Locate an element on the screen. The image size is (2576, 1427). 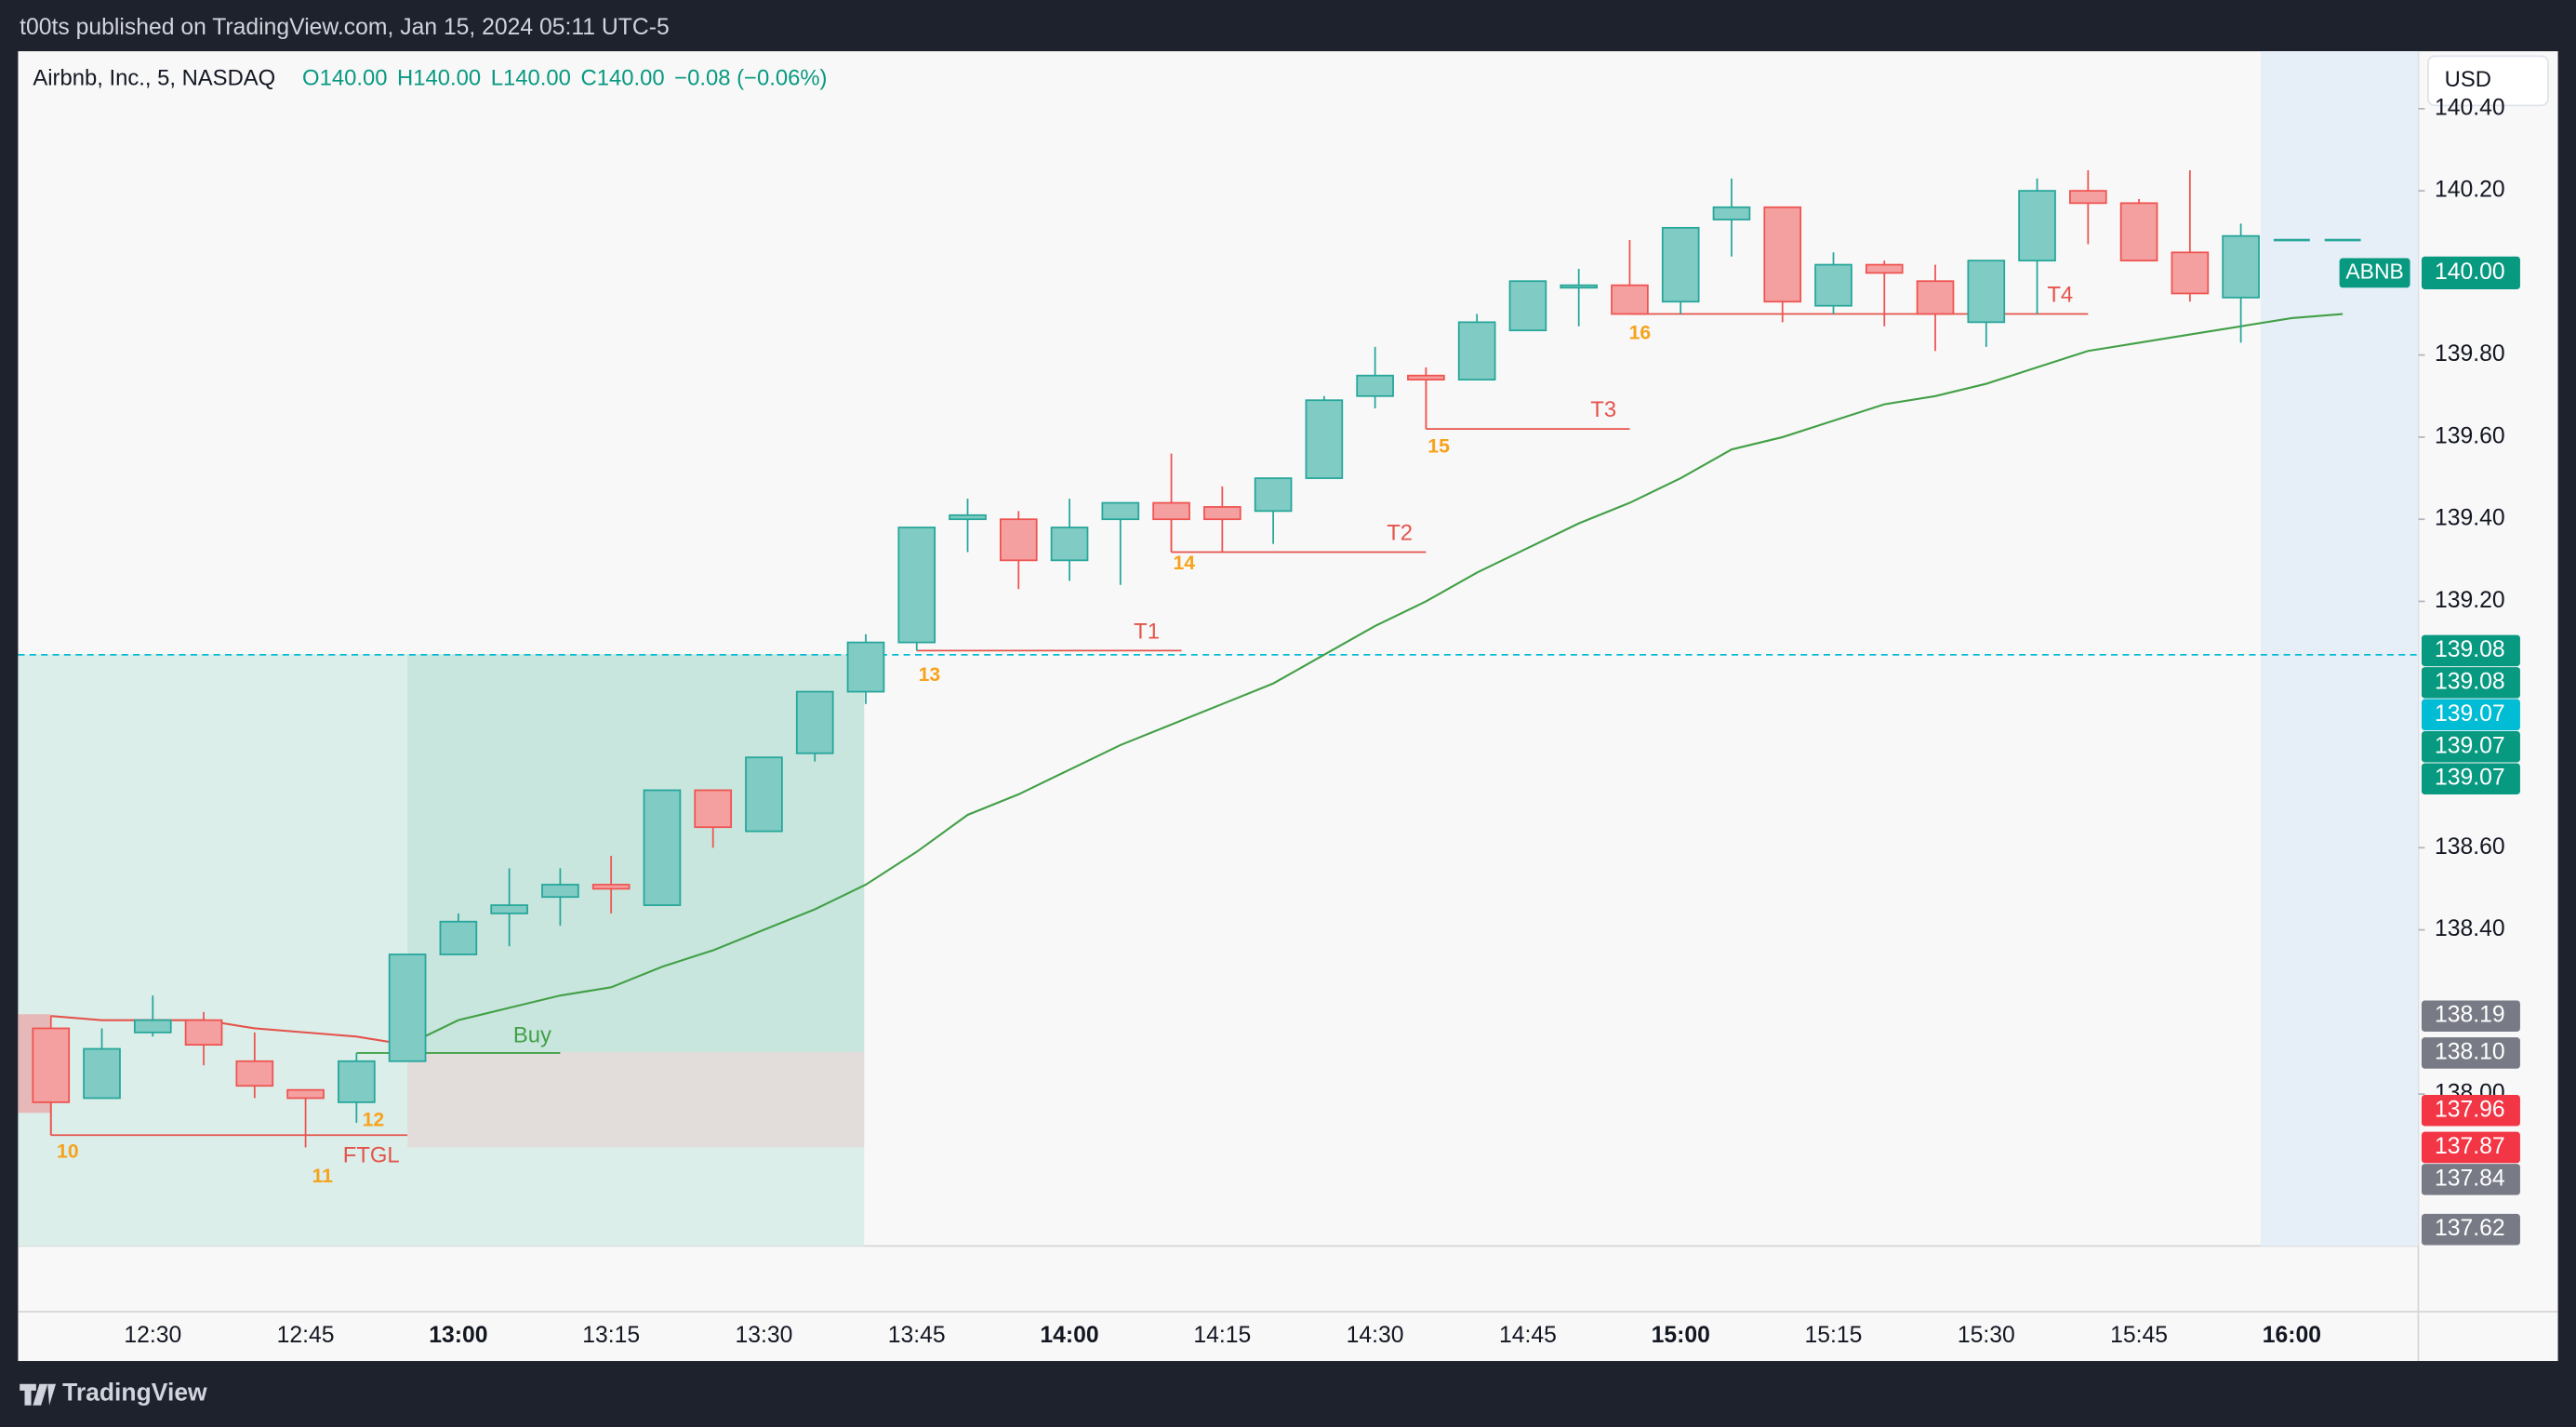
bar-count: 14 is located at coordinates (1184, 563).